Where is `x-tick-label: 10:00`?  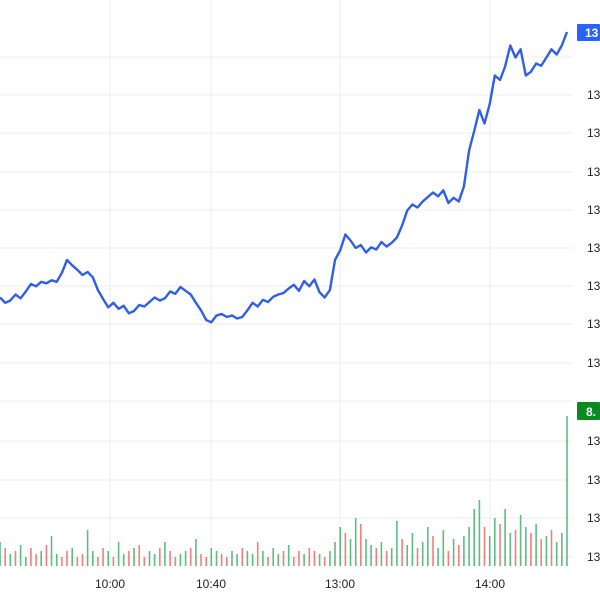 x-tick-label: 10:00 is located at coordinates (110, 584).